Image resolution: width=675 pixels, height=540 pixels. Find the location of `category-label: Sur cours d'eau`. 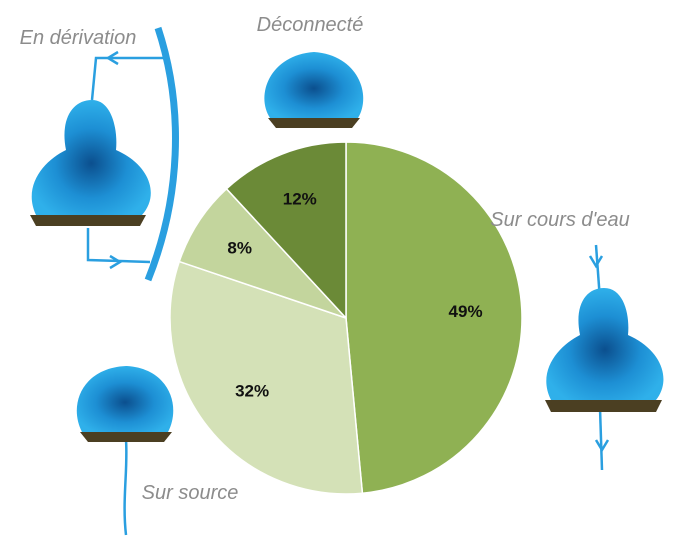

category-label: Sur cours d'eau is located at coordinates (559, 220).